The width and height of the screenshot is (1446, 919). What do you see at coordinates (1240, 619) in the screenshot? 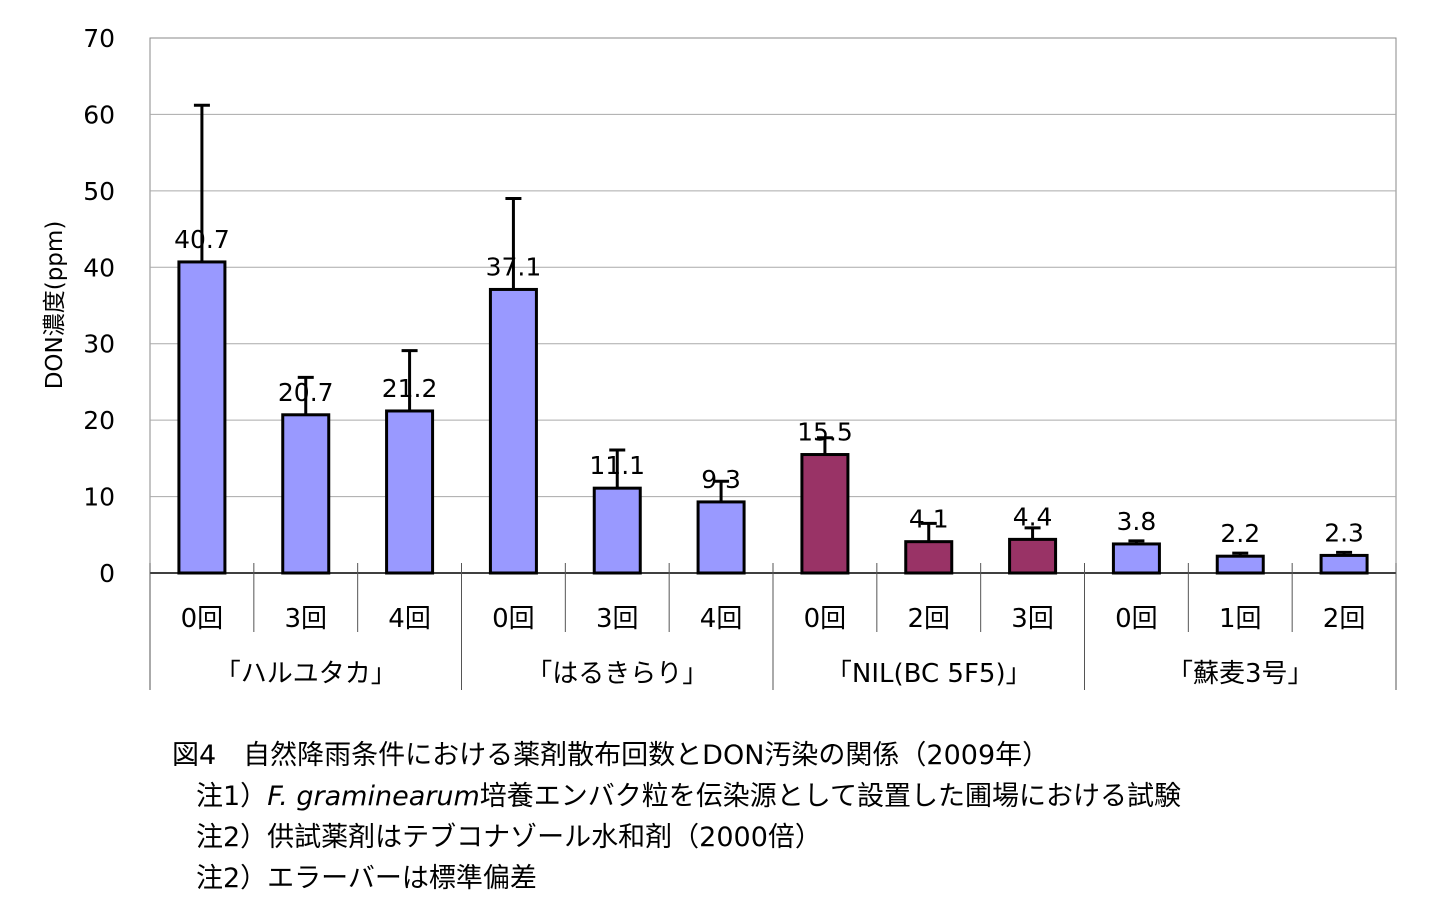
I see `x-tick-label: 1回` at bounding box center [1240, 619].